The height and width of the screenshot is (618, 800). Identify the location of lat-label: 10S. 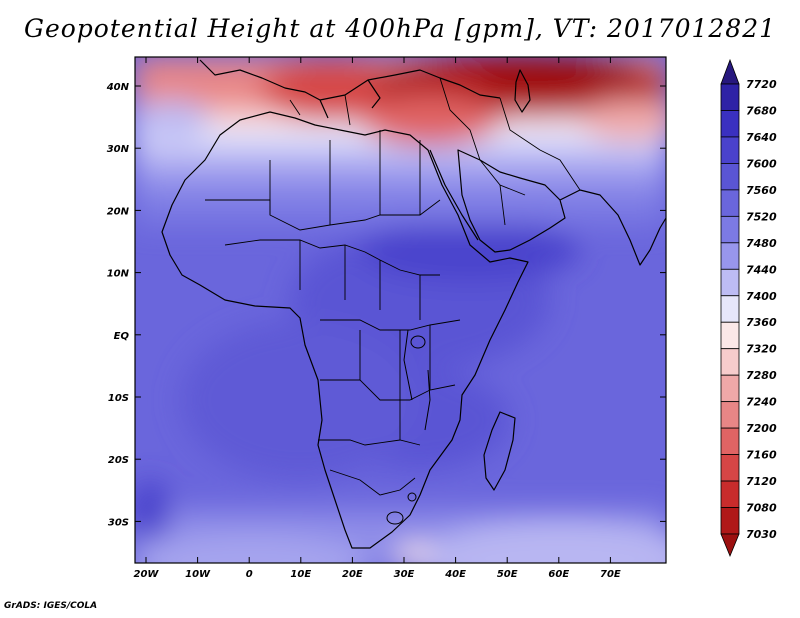
(118, 398).